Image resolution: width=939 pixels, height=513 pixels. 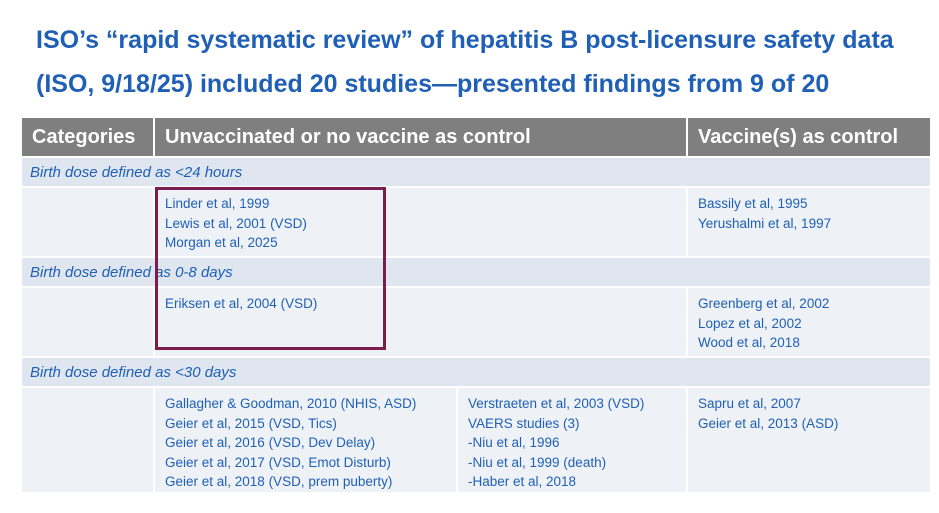 I want to click on section-label-30-days: Birth dose defined as <30 days, so click(x=476, y=371).